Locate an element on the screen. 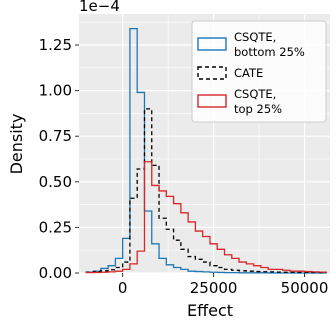 Image resolution: width=336 pixels, height=324 pixels. legend-label-top-2: top 25% is located at coordinates (258, 109).